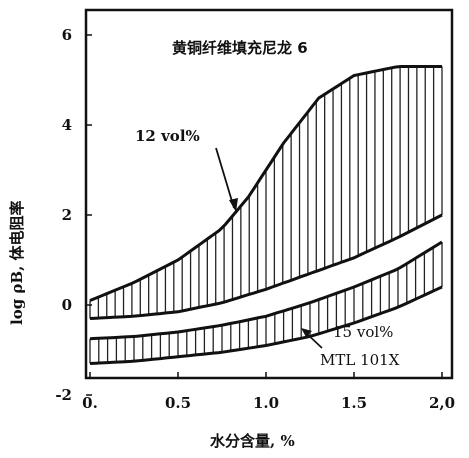  Describe the element at coordinates (363, 332) in the screenshot. I see `annotation-15vol: 15 vol%` at that location.